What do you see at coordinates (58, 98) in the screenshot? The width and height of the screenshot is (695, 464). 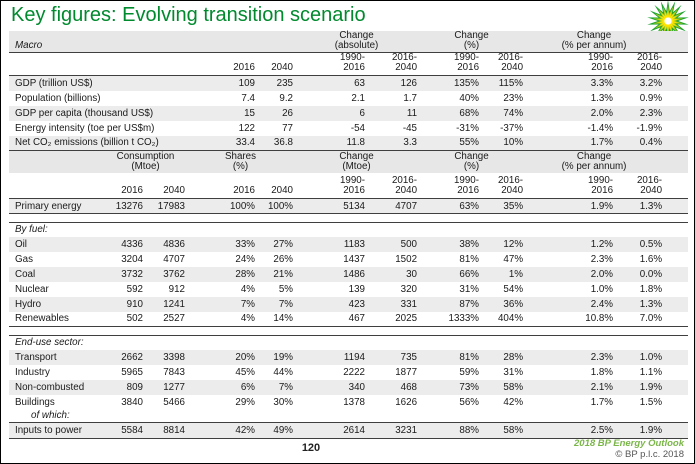 I see `row-label: Population (billions)` at bounding box center [58, 98].